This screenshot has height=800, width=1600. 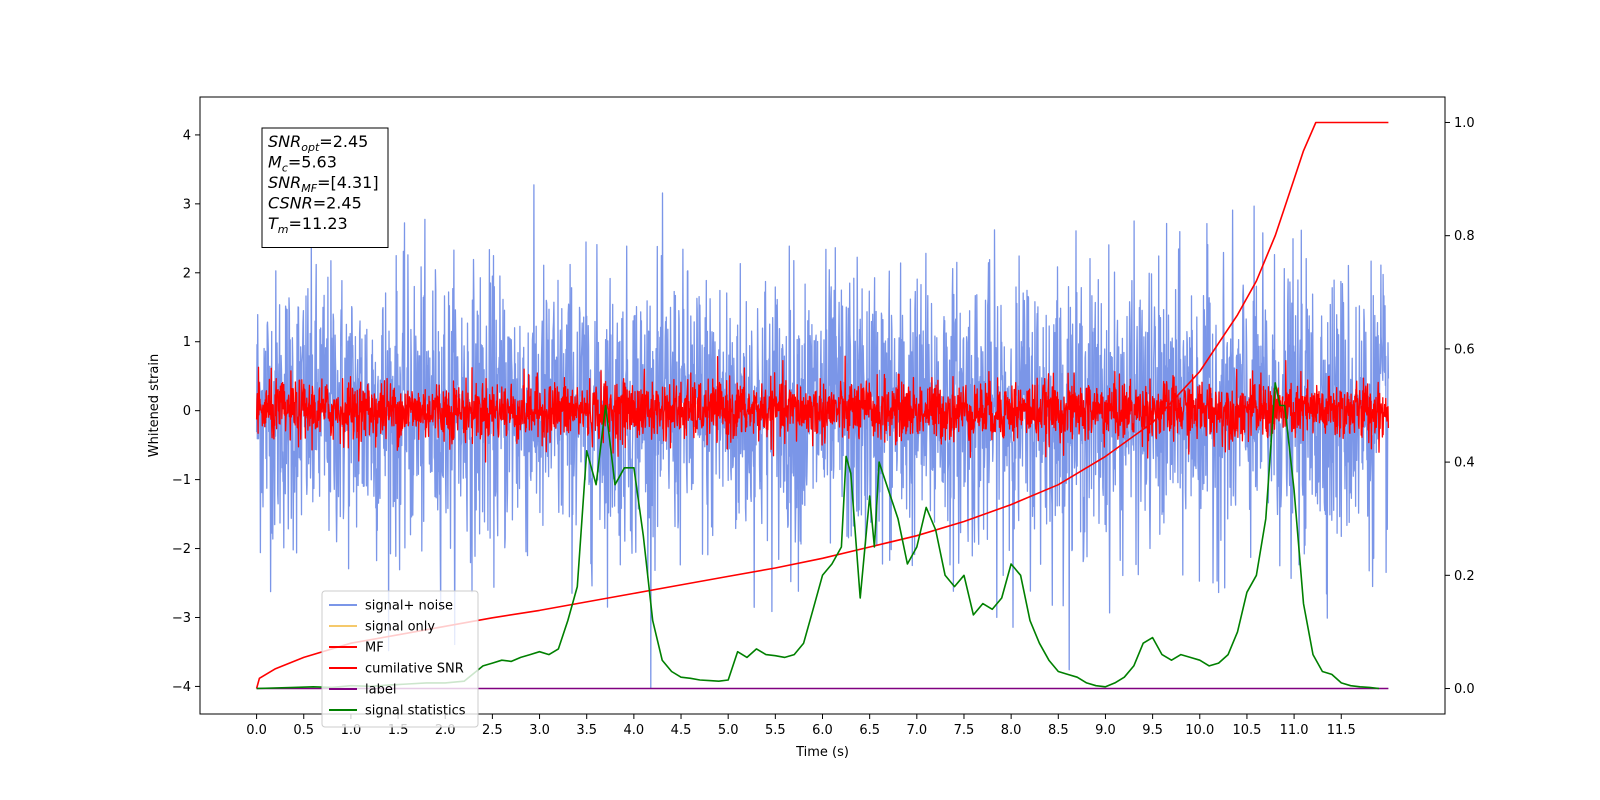 I want to click on series-mf-line, so click(x=822, y=409).